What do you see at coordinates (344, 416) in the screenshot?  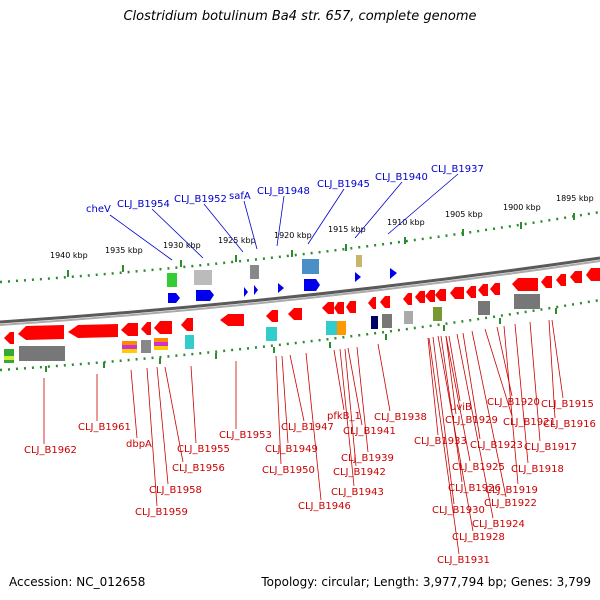 I see `reverse-gene-label: pfkB_1` at bounding box center [344, 416].